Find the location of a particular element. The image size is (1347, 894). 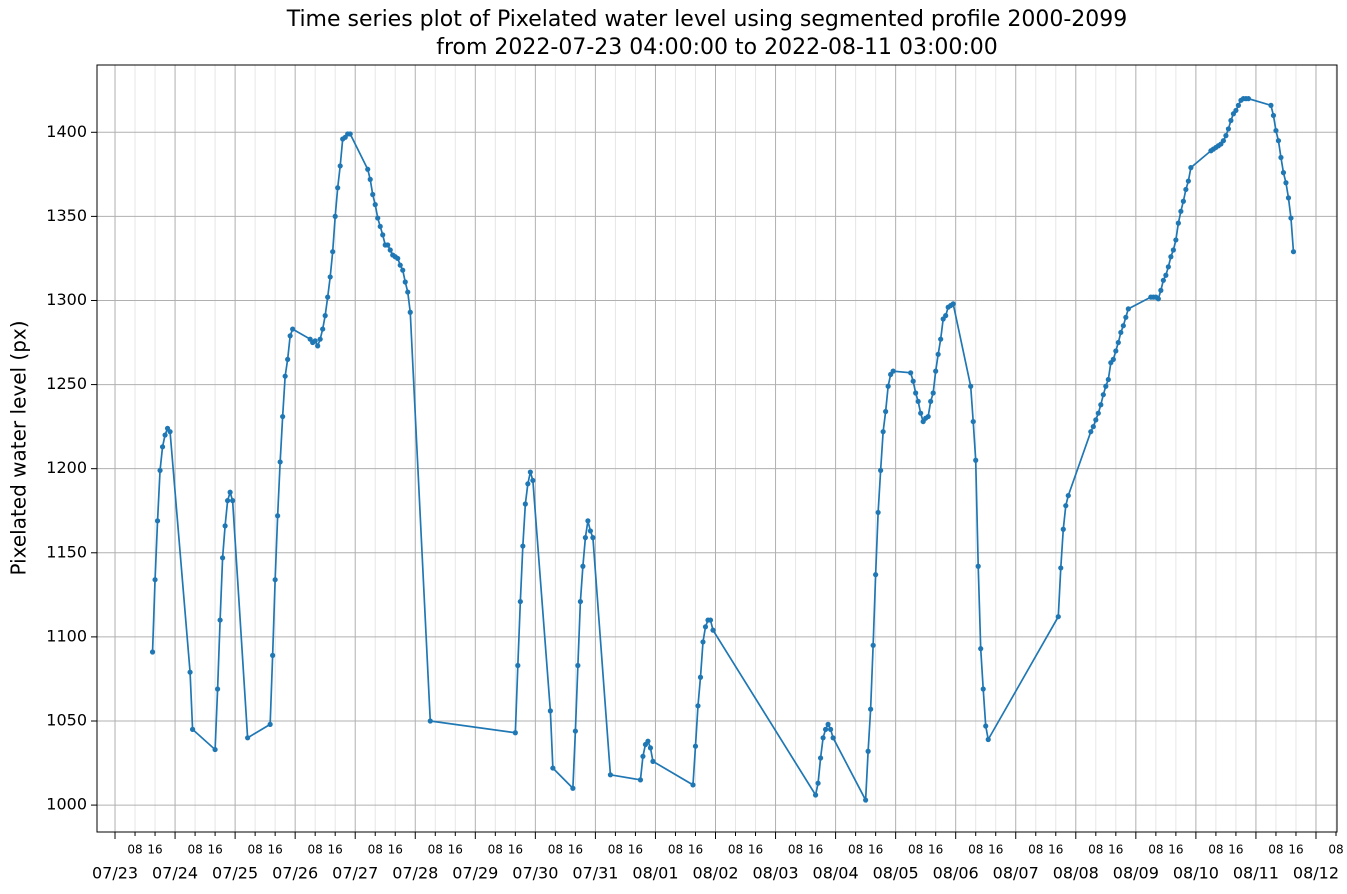

y-axis-label: Pixelated water level (px) is located at coordinates (19, 447).